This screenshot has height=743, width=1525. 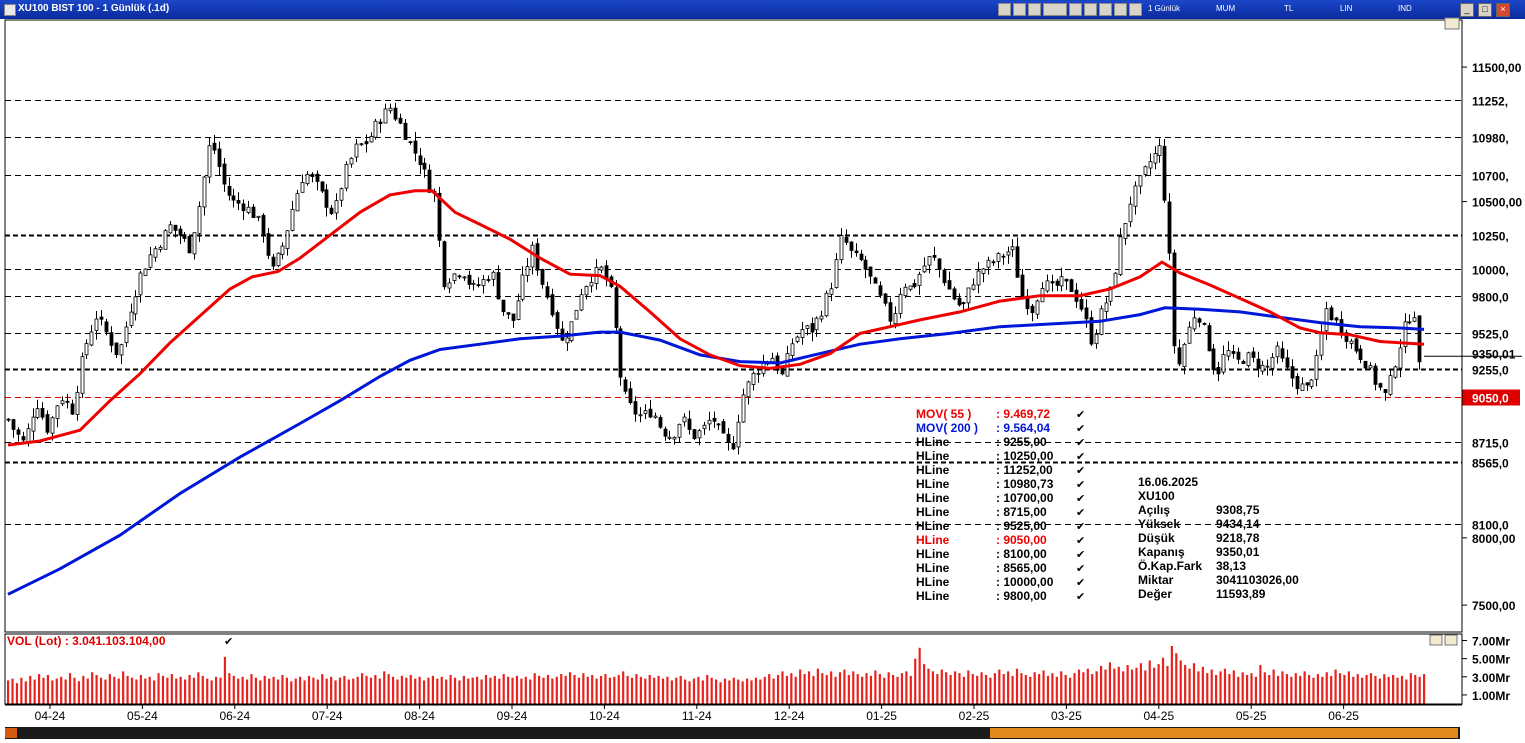 I want to click on hline-label: 11252,, so click(x=1490, y=102).